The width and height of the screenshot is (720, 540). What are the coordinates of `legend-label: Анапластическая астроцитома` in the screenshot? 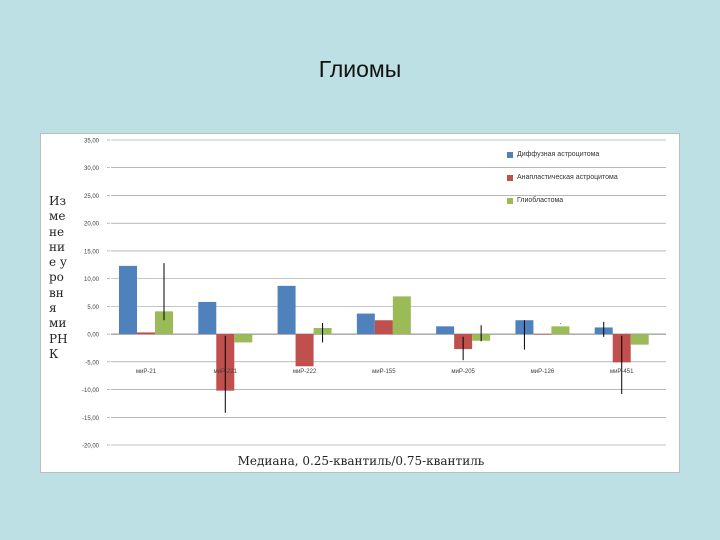 It's located at (567, 177).